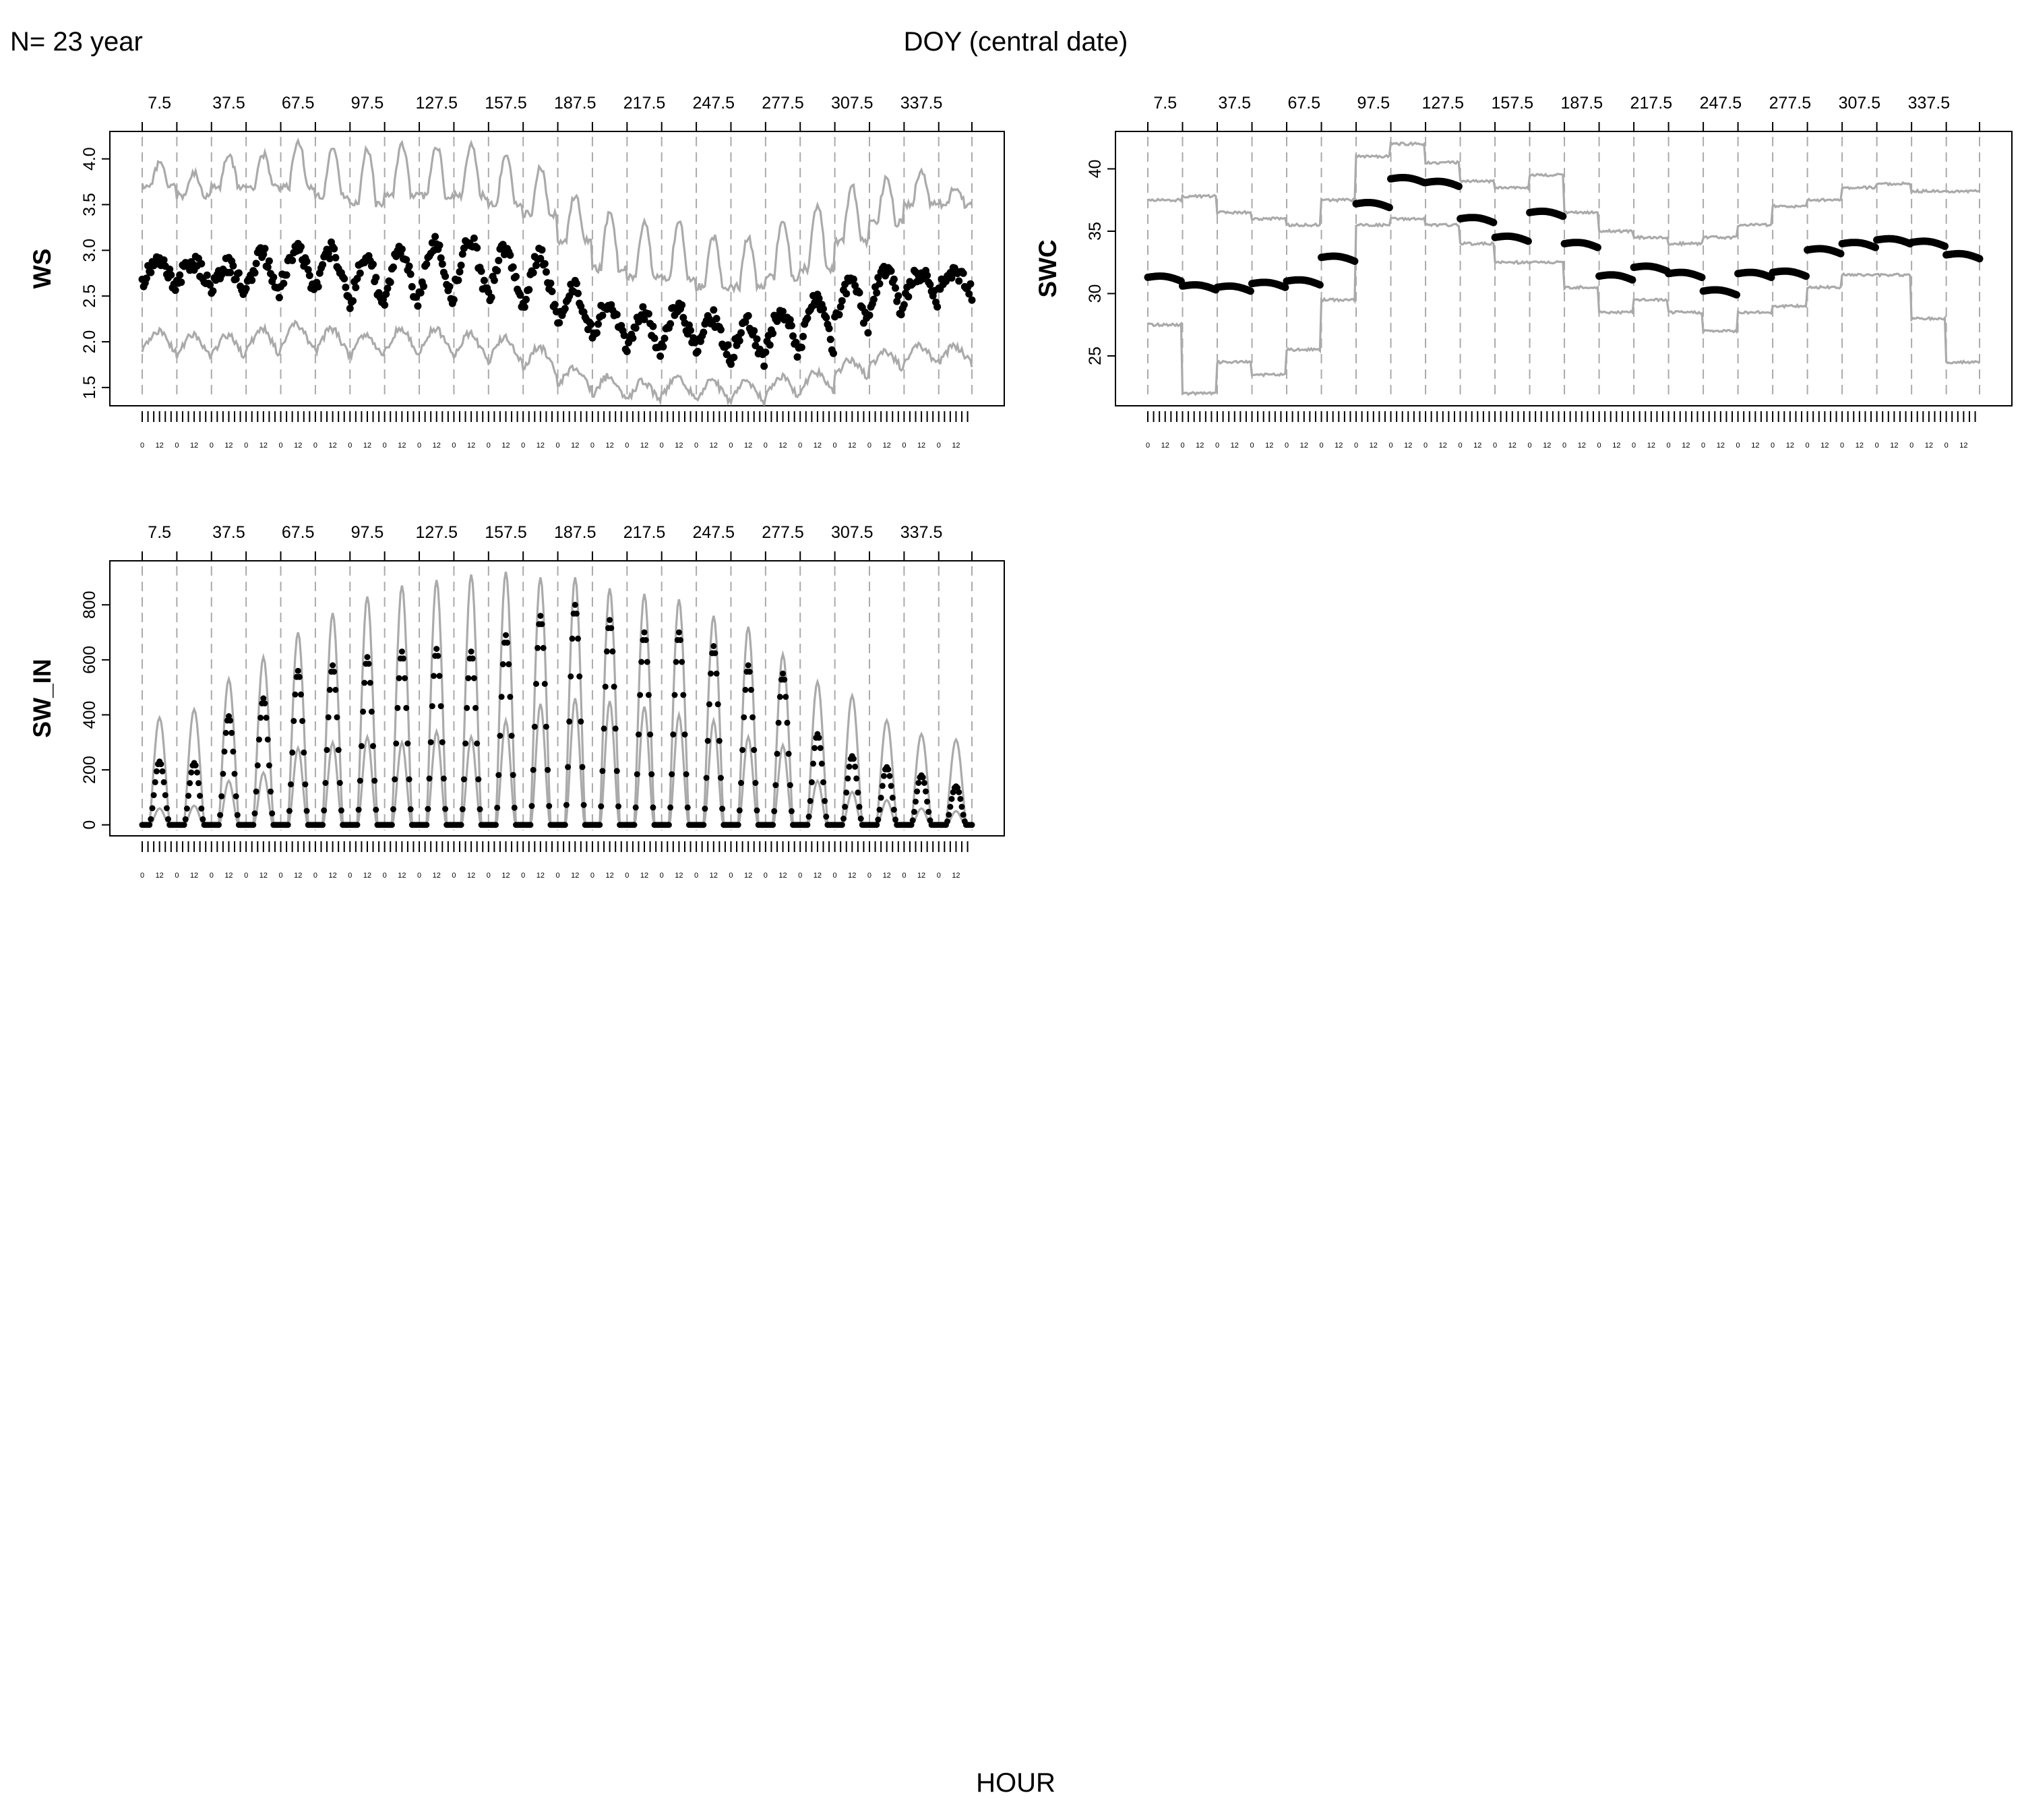 The width and height of the screenshot is (2022, 1820). What do you see at coordinates (1651, 103) in the screenshot?
I see `doy-tick-label: 217.5` at bounding box center [1651, 103].